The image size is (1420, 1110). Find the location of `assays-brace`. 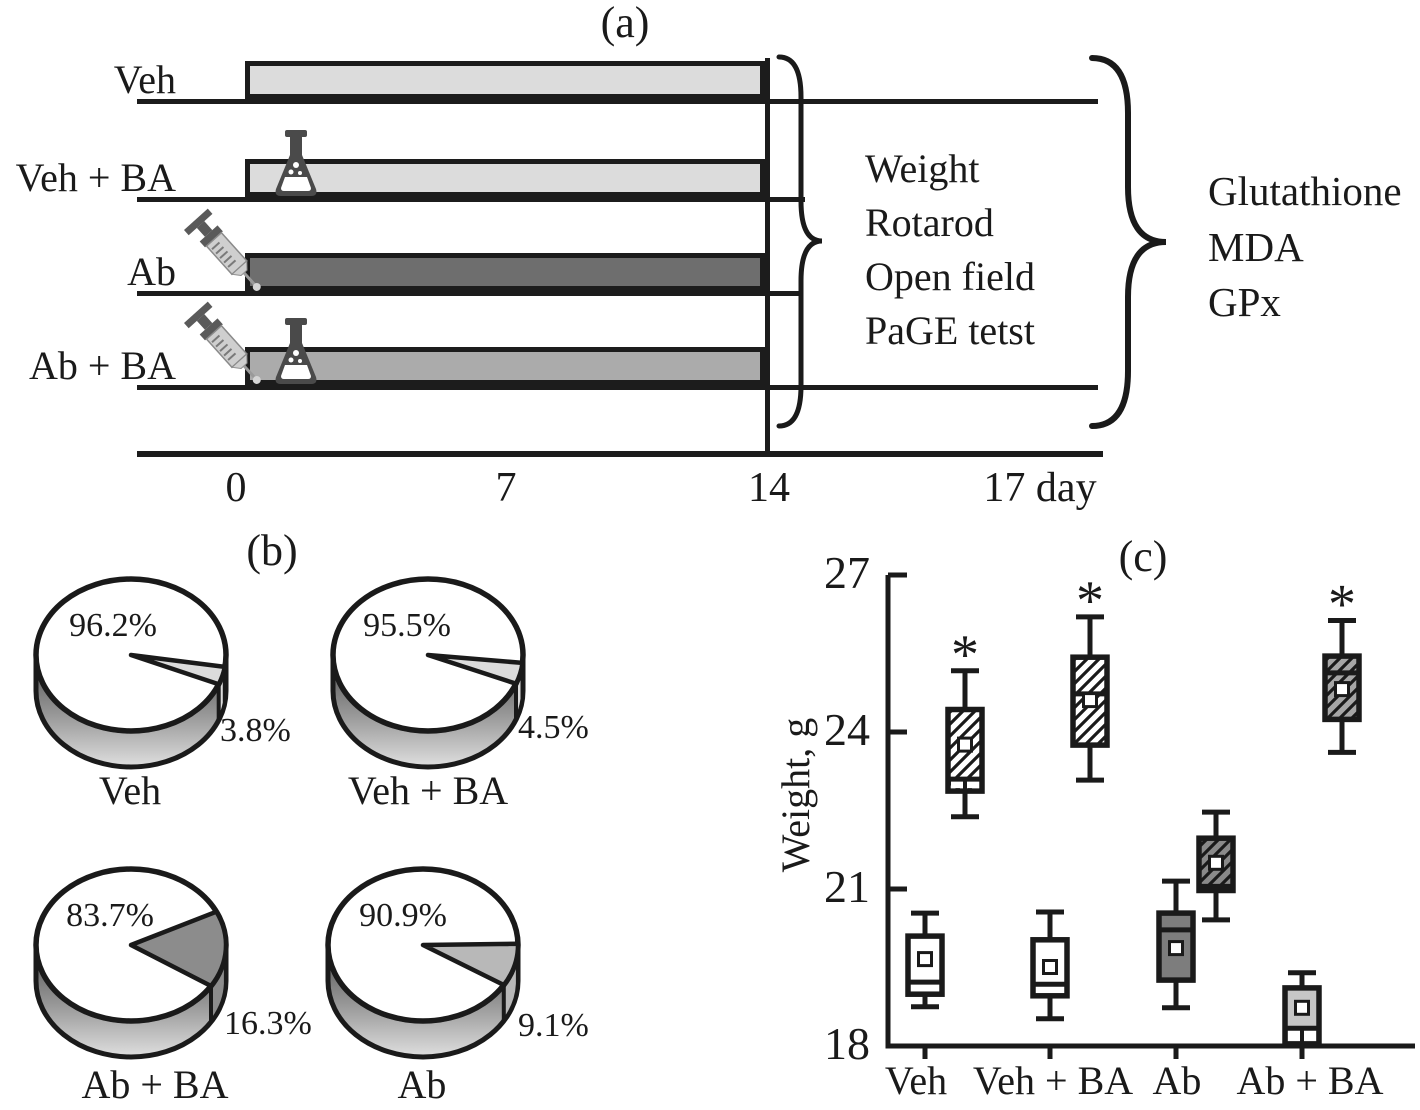

assays-brace is located at coordinates (1128, 242).